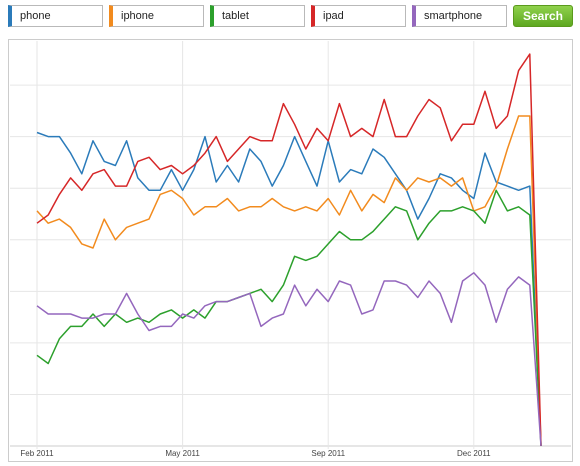  I want to click on search-term: ipad, so click(358, 16).